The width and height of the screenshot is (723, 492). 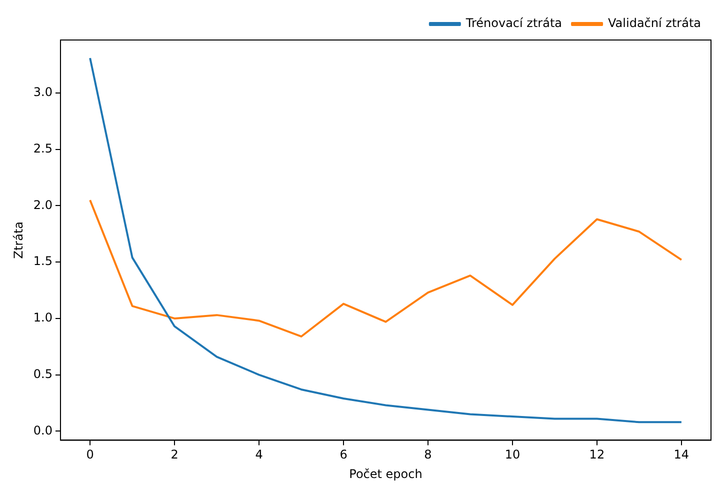 What do you see at coordinates (682, 455) in the screenshot?
I see `x-tick-label: 14` at bounding box center [682, 455].